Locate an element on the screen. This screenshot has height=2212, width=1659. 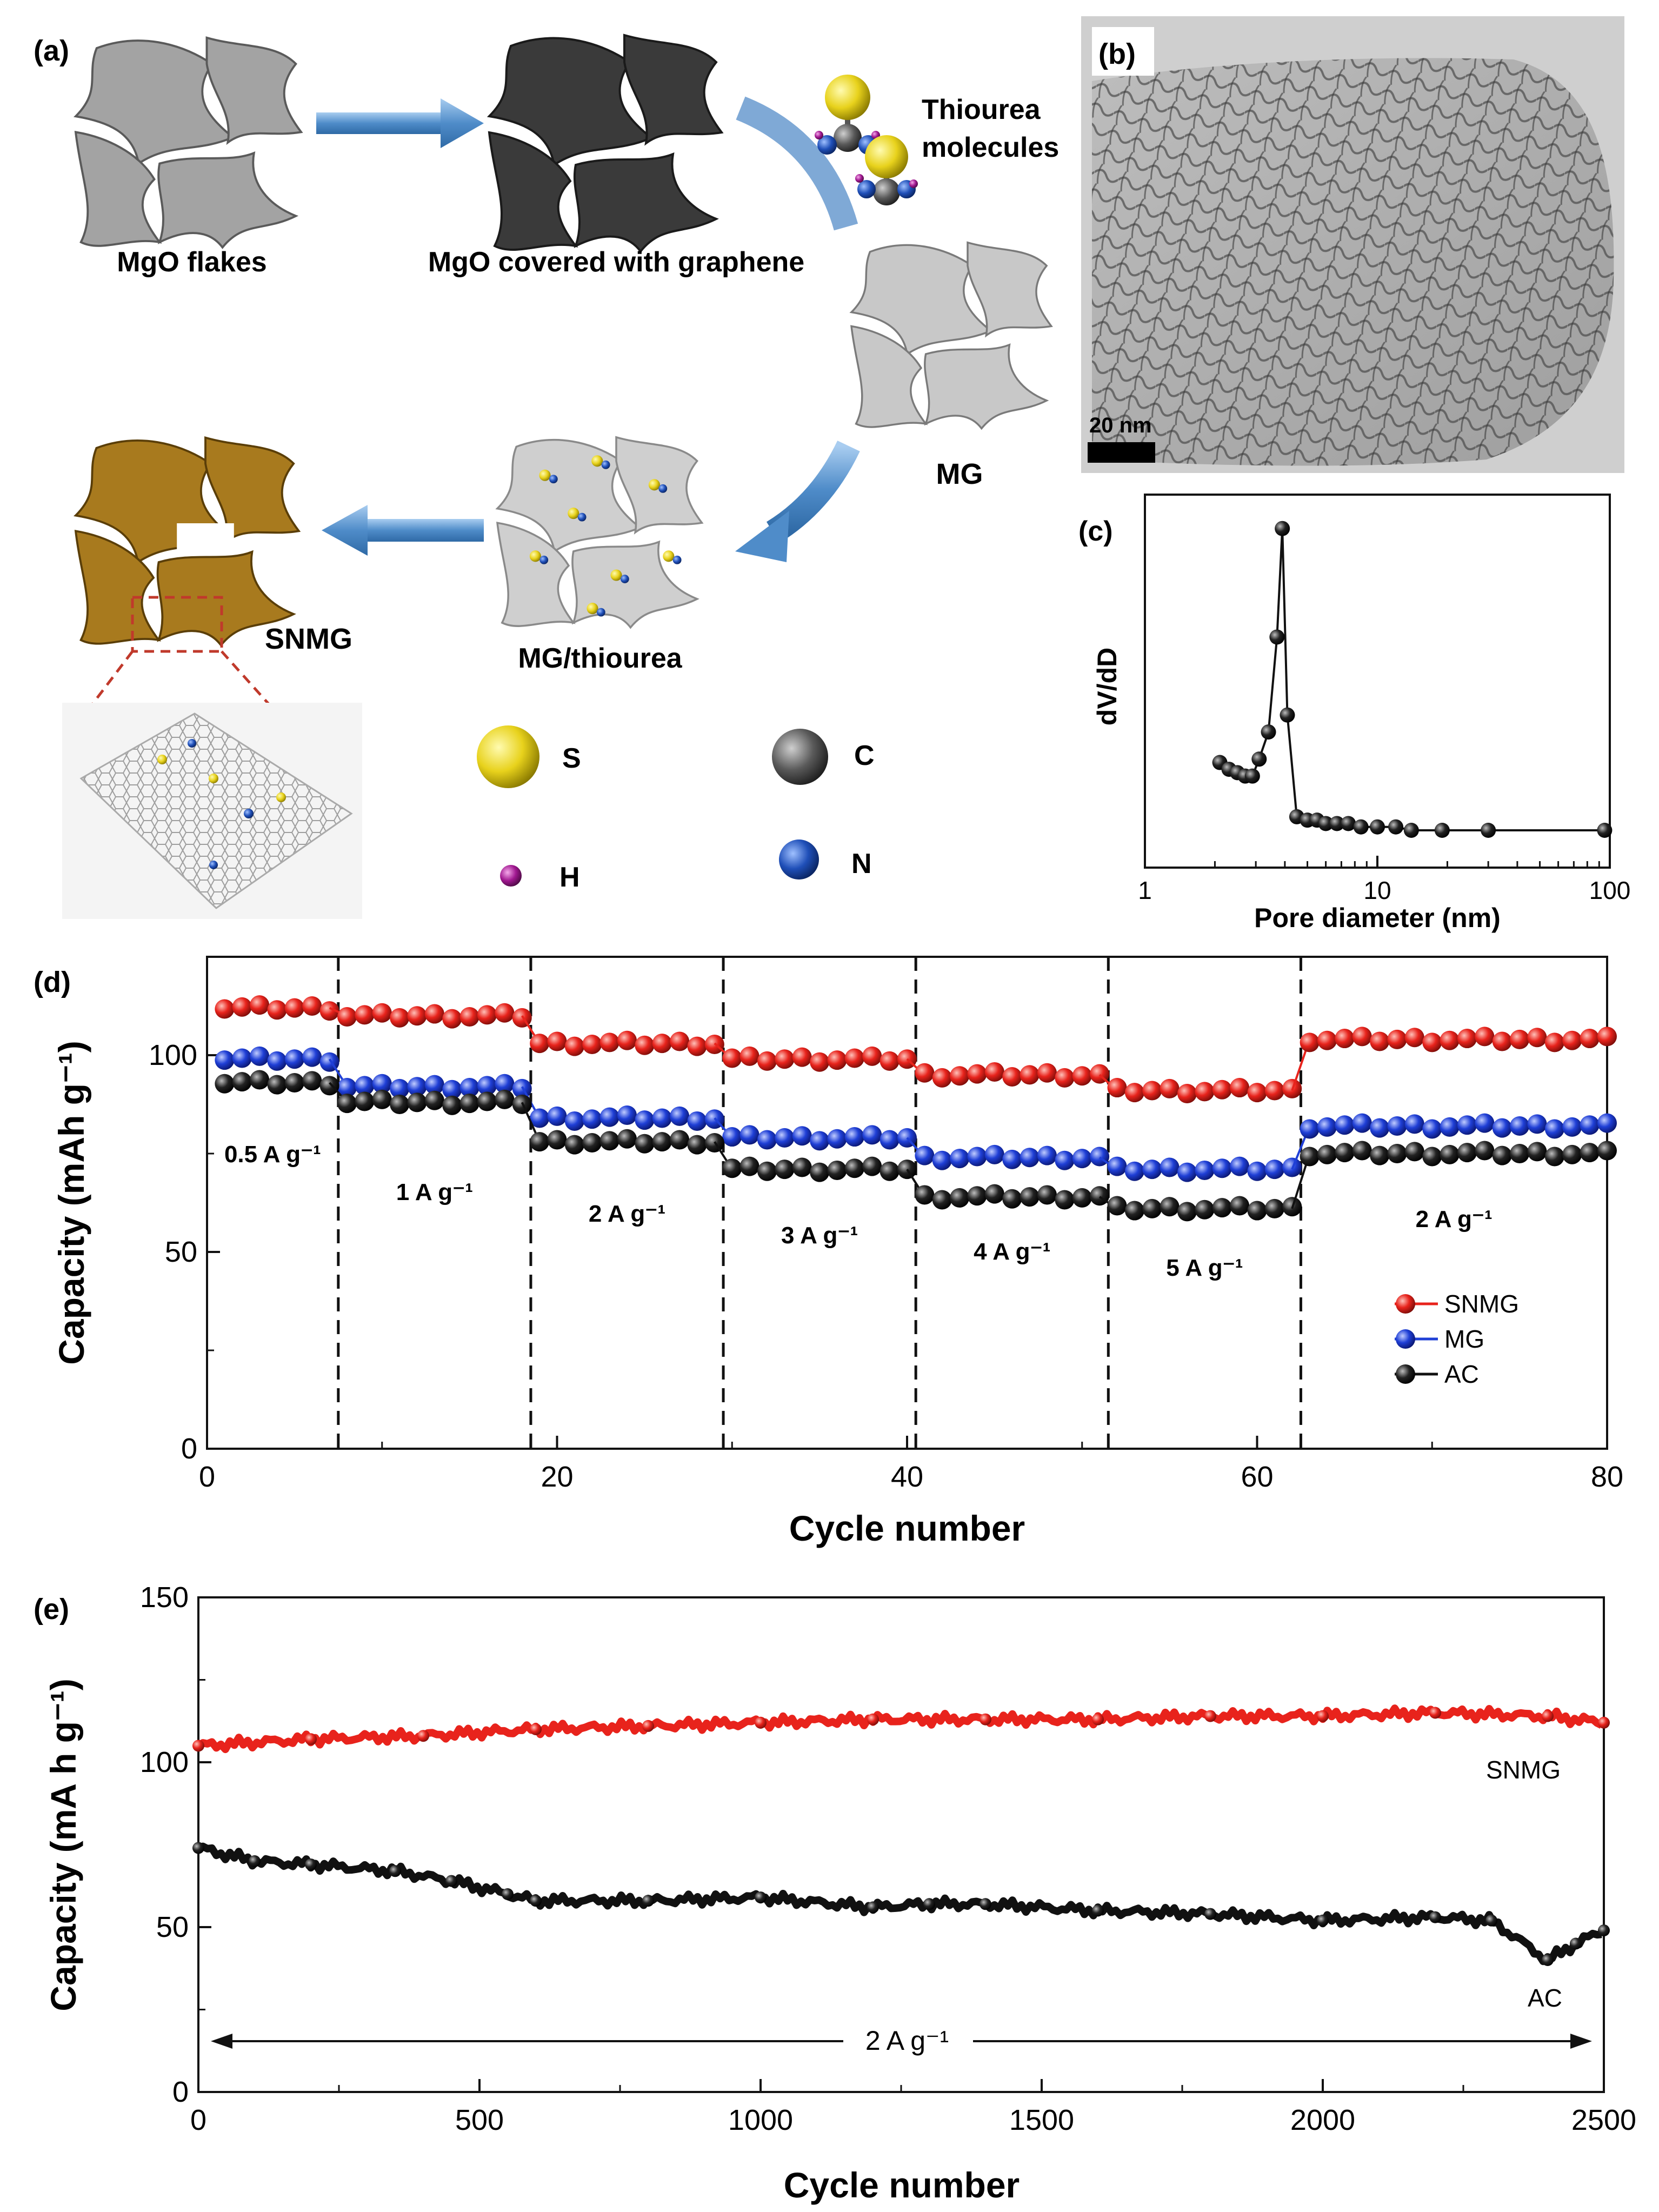
mg-image is located at coordinates (951, 335).